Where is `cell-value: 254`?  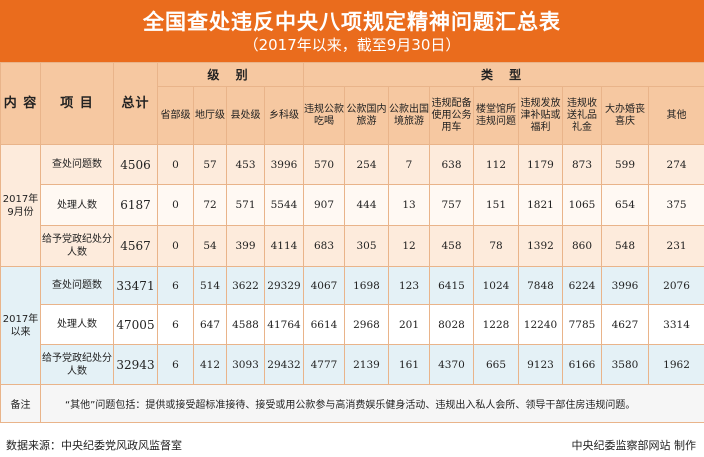 cell-value: 254 is located at coordinates (366, 164).